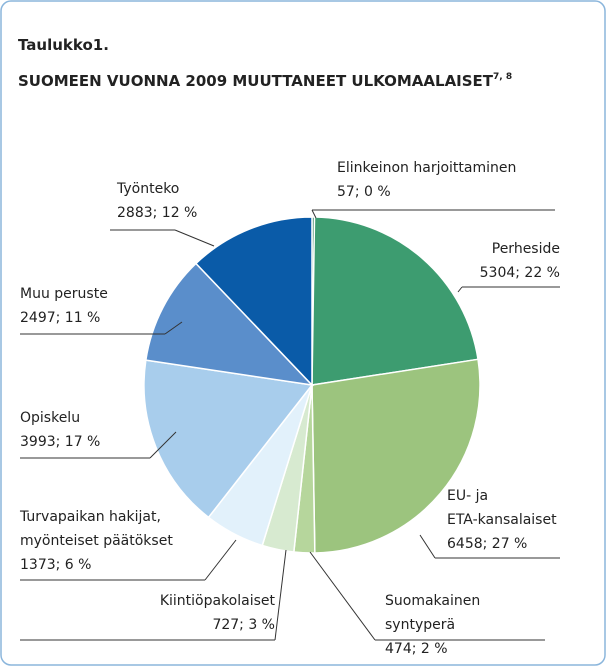  What do you see at coordinates (502, 508) in the screenshot?
I see `slice-label: EU- ja ETA-kansalaiset` at bounding box center [502, 508].